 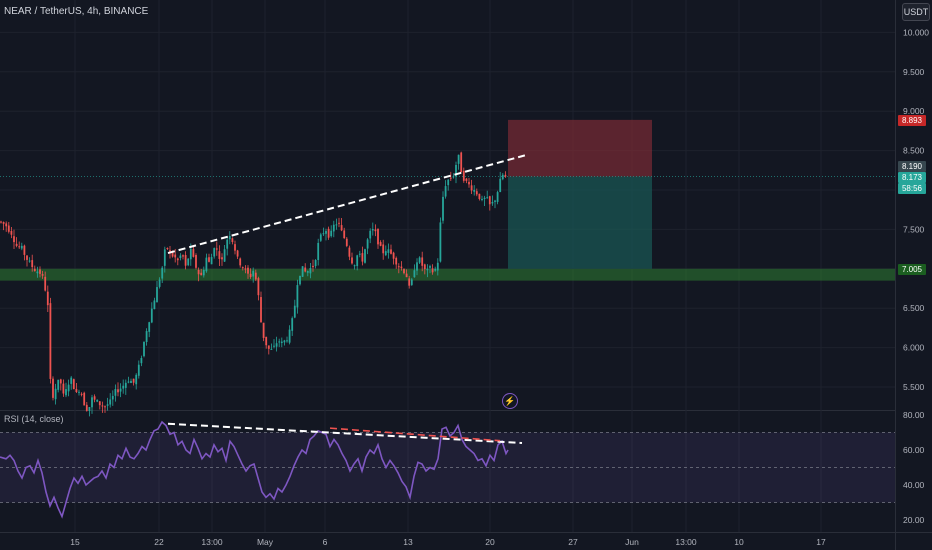 What do you see at coordinates (914, 308) in the screenshot?
I see `price-tick-label: 6.500` at bounding box center [914, 308].